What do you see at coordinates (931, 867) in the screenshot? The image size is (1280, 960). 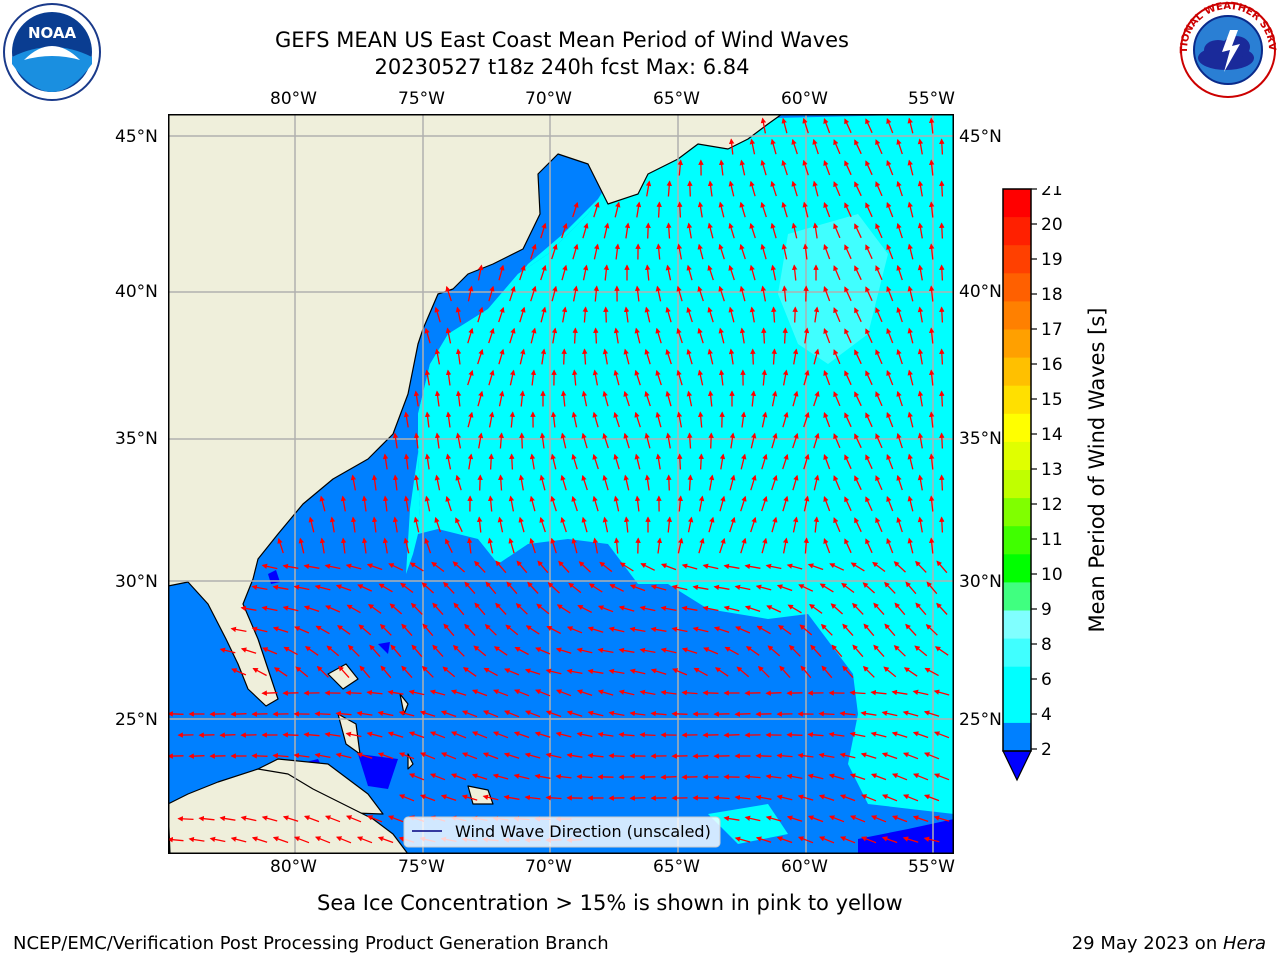 I see `lon-tick-bottom-55w: 55°W` at bounding box center [931, 867].